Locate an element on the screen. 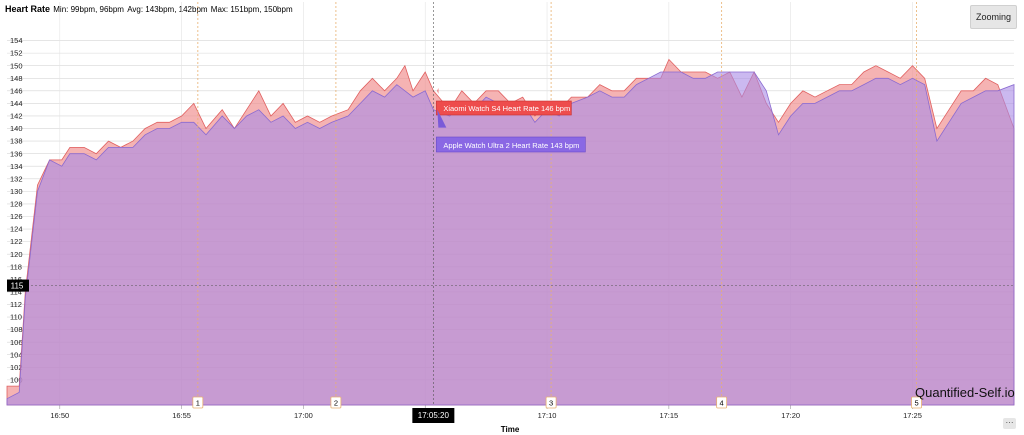 This screenshot has width=1024, height=435. crosshair-y-label: 115 is located at coordinates (17, 286).